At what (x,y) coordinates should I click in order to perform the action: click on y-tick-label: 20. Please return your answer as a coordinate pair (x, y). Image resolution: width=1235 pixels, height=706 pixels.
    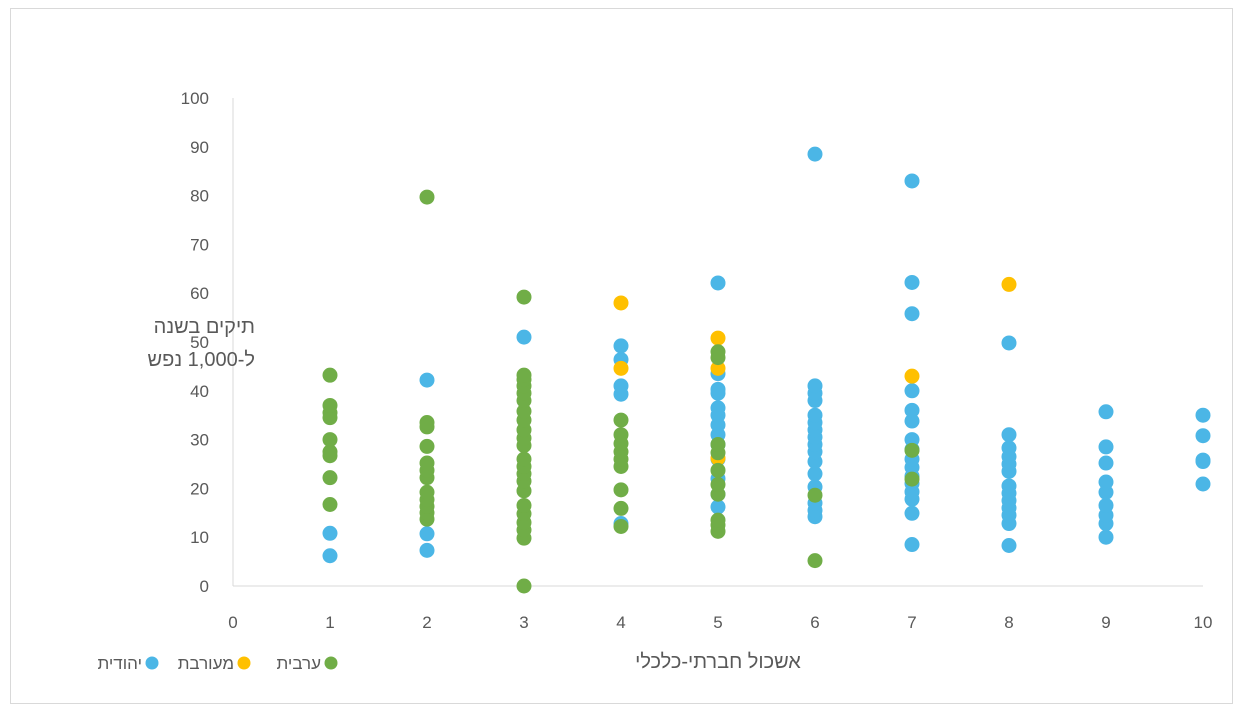
    Looking at the image, I should click on (199, 488).